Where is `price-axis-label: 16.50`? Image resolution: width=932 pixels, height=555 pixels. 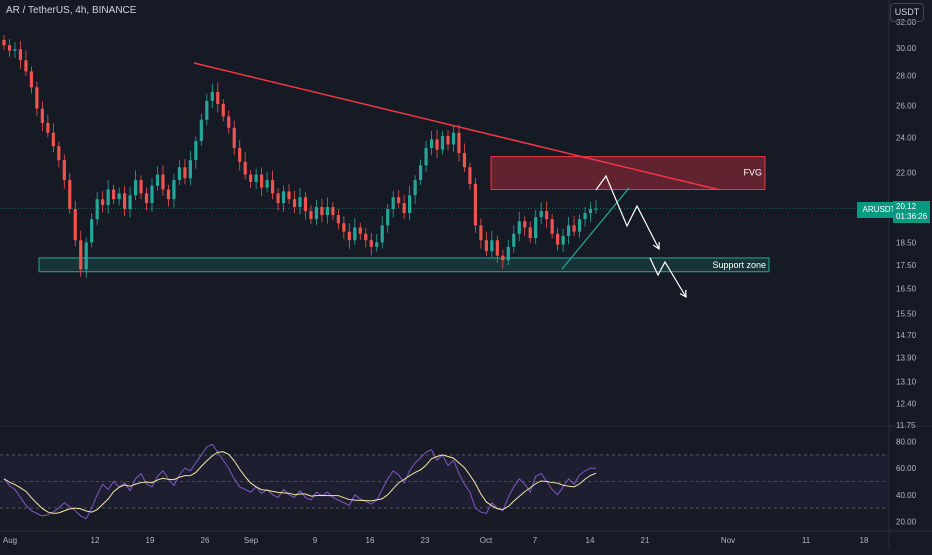
price-axis-label: 16.50 is located at coordinates (906, 288).